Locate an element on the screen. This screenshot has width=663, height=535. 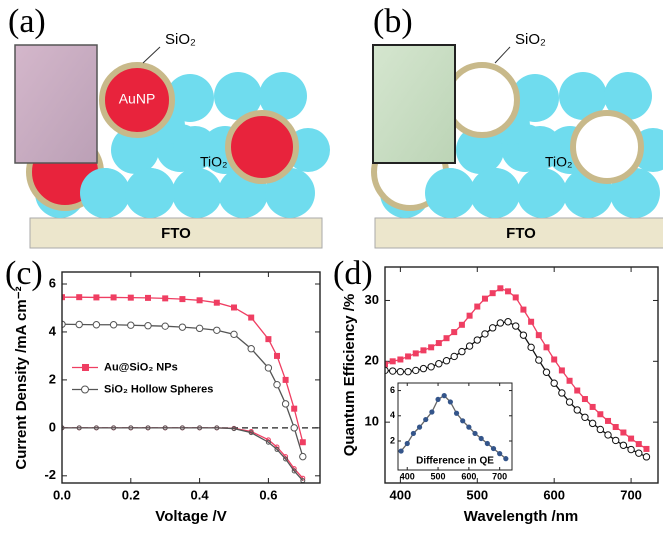
inset-title: Difference in QE is located at coordinates (455, 461).